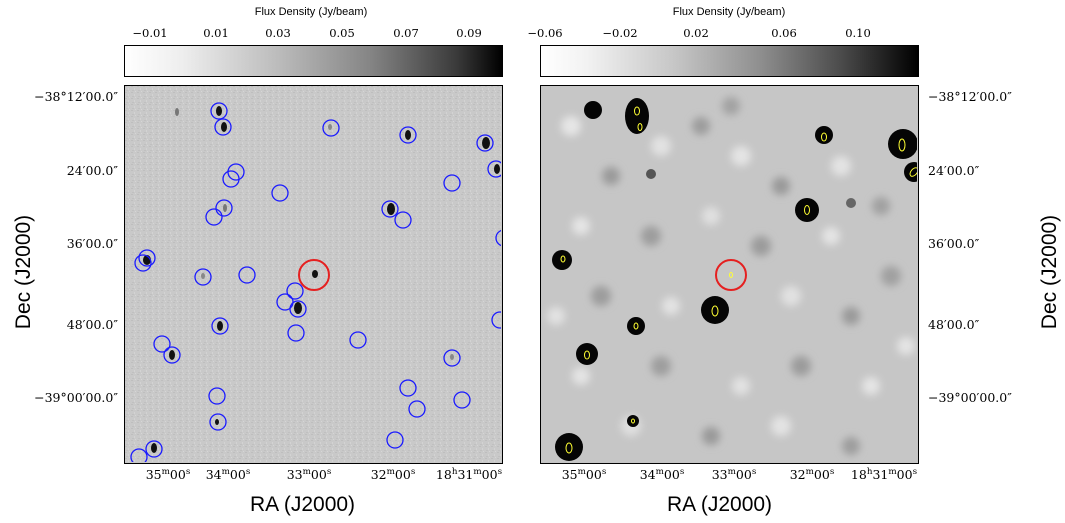  Describe the element at coordinates (406, 33) in the screenshot. I see `left-colorbar-tick: 0.07` at that location.